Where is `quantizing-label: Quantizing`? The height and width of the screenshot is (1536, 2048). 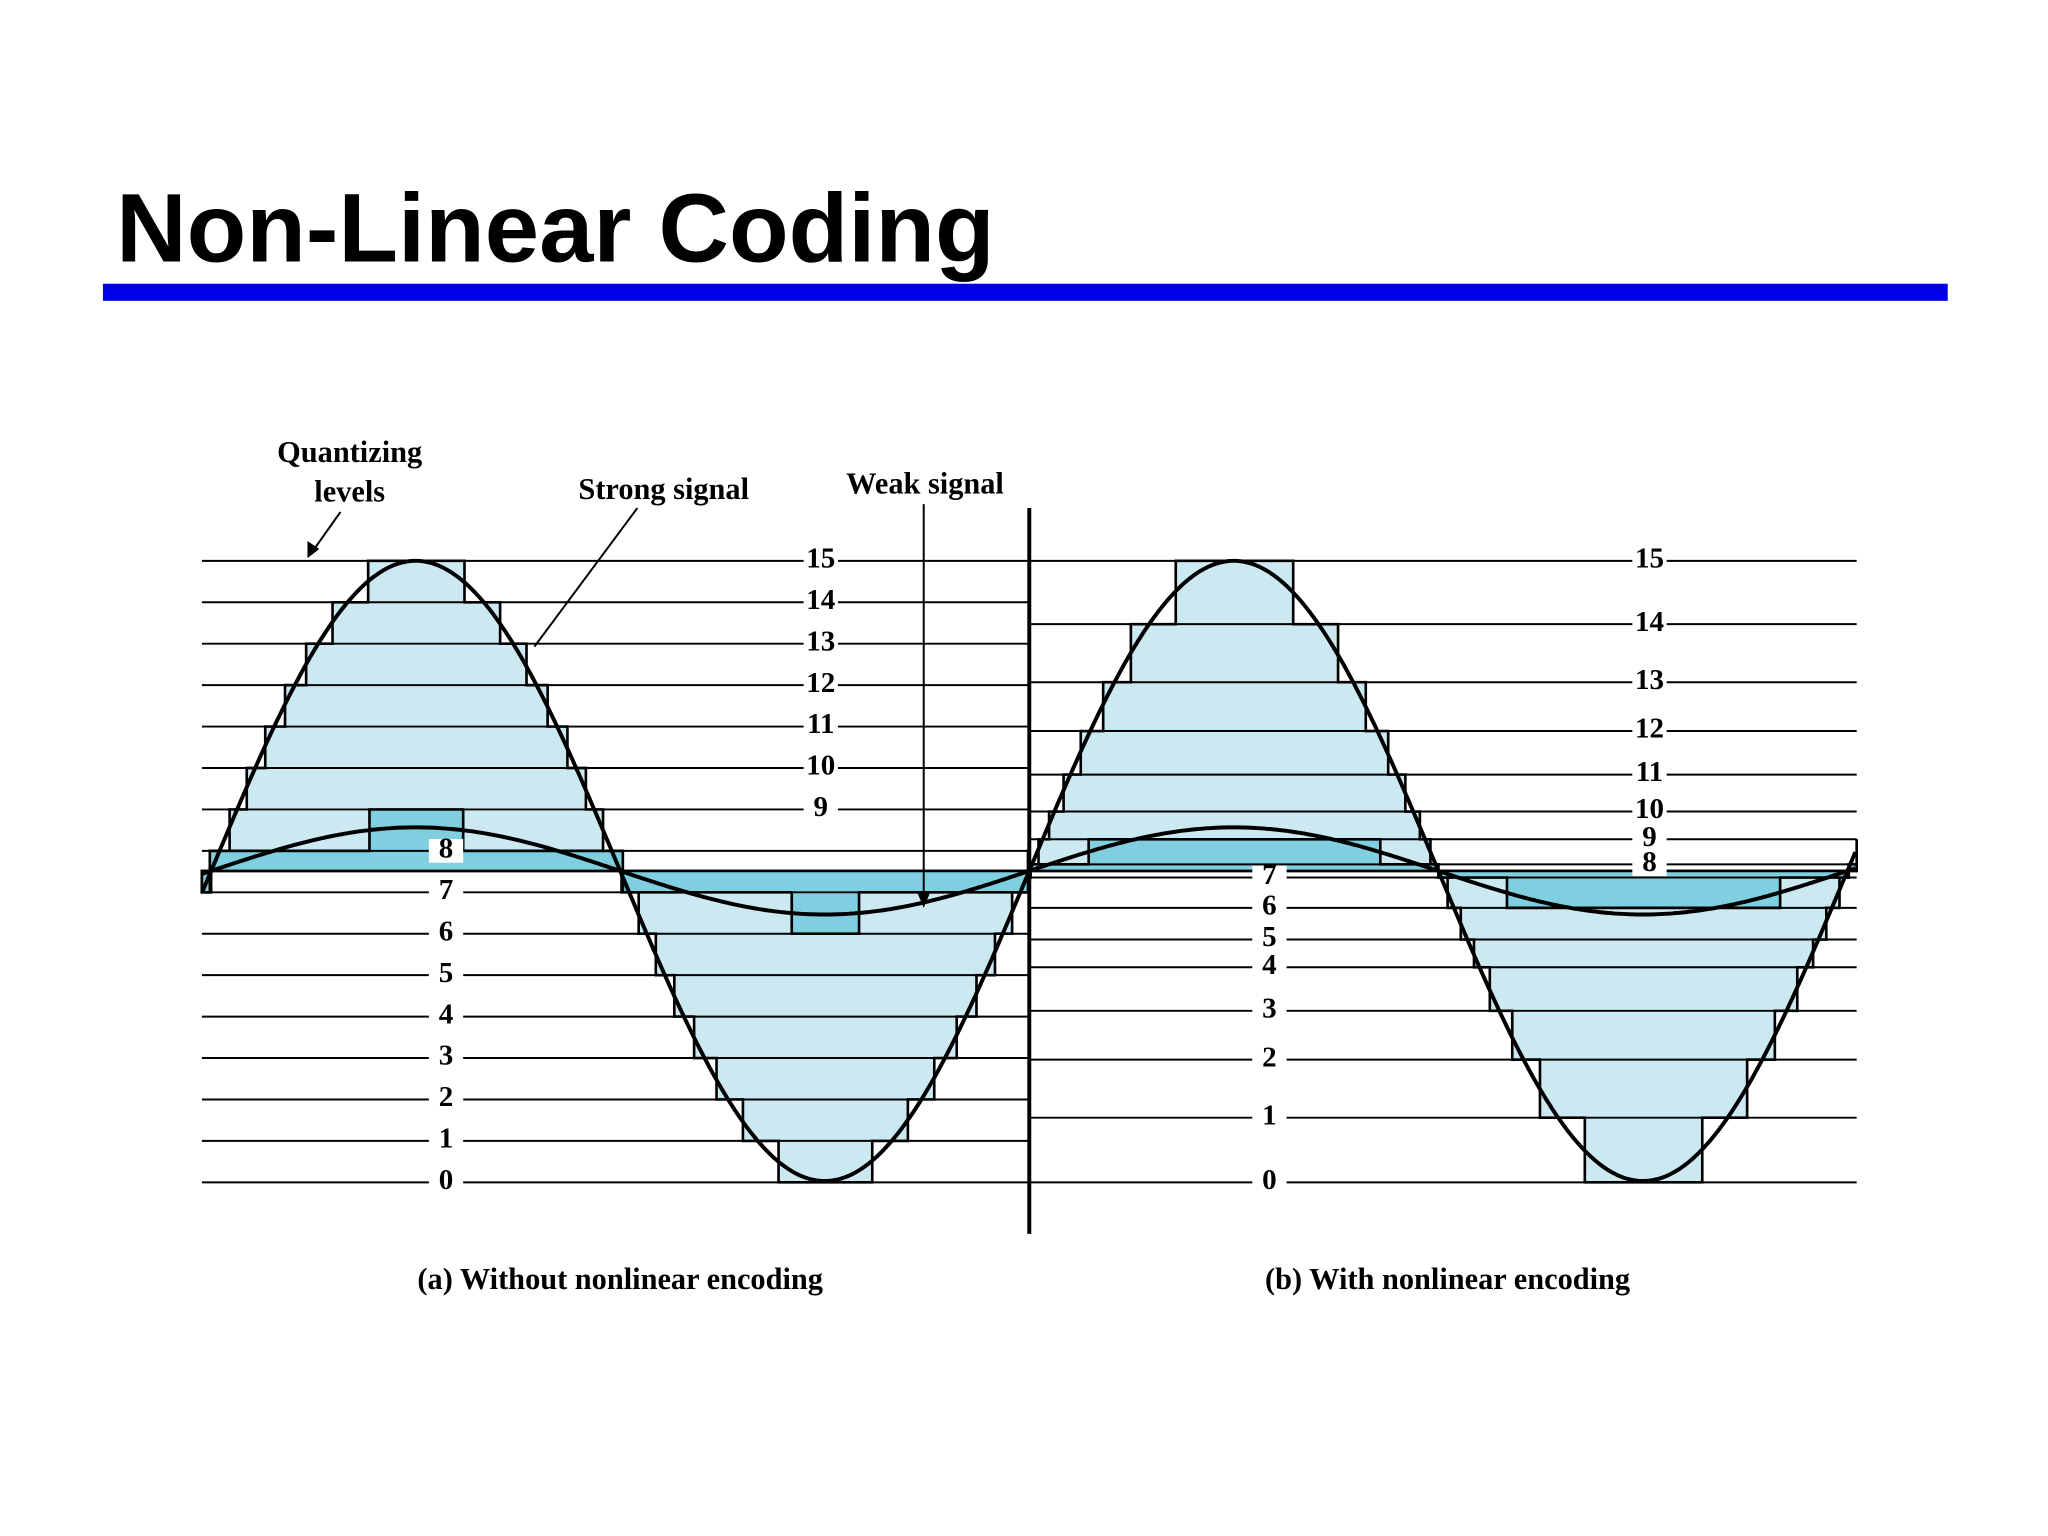 quantizing-label: Quantizing is located at coordinates (349, 452).